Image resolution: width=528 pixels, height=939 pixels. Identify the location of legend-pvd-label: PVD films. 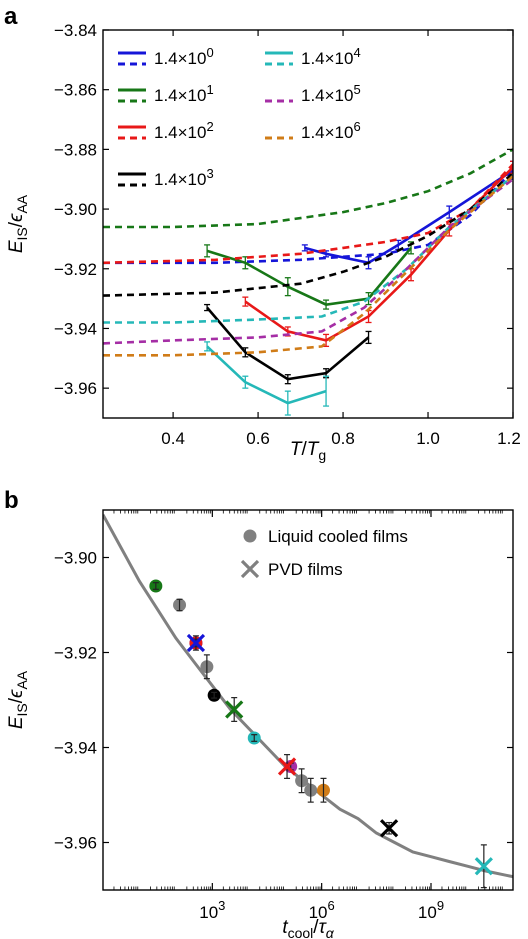
(305, 569).